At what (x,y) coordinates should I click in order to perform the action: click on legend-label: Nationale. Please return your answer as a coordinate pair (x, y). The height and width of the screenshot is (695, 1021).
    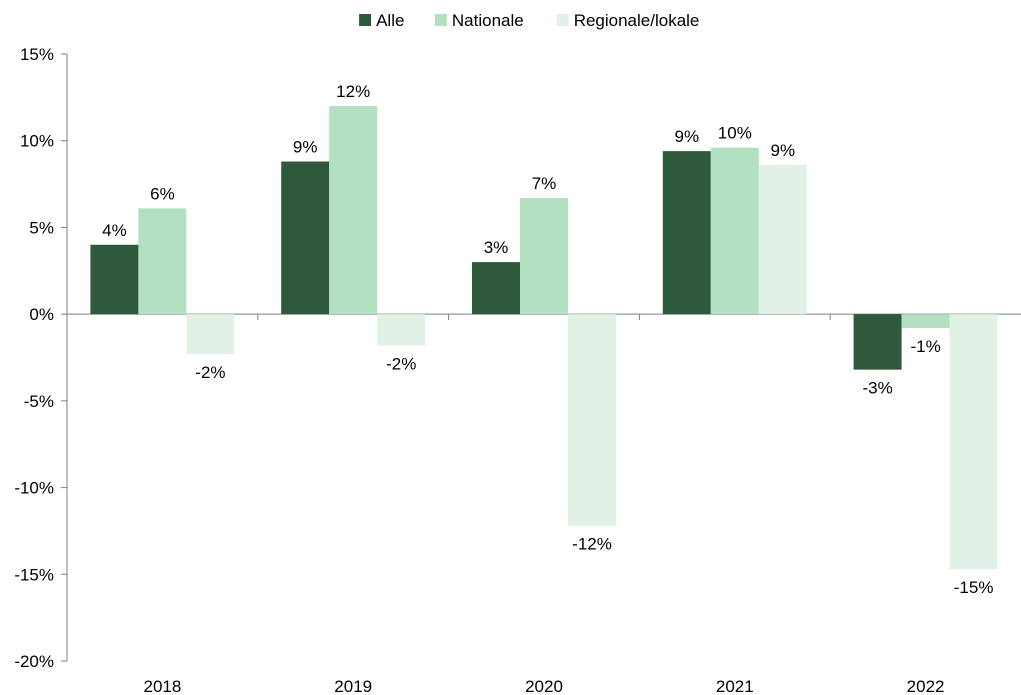
    Looking at the image, I should click on (488, 20).